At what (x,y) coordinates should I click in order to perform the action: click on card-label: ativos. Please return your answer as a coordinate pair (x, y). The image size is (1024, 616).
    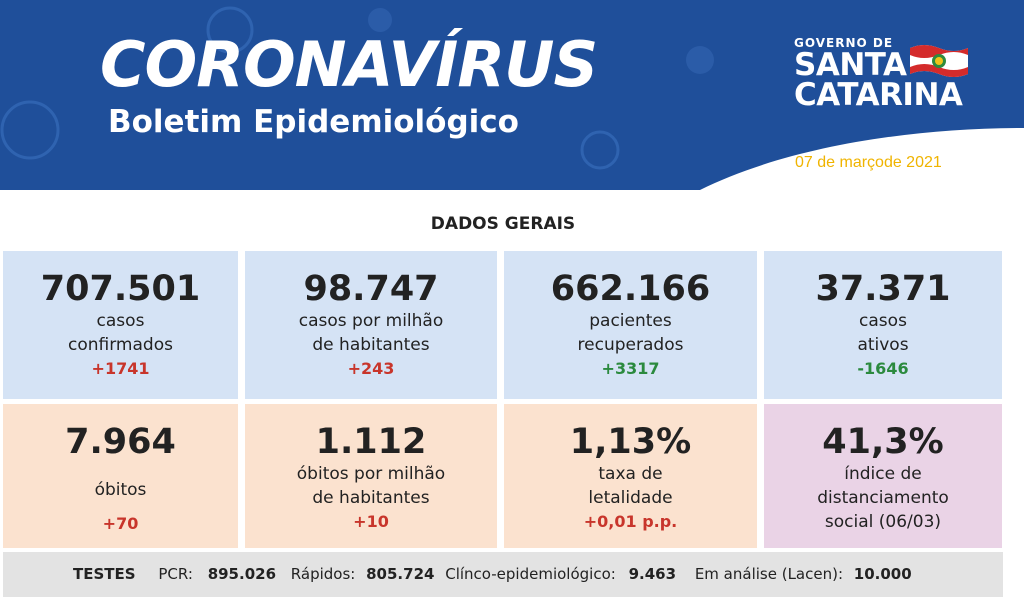
    Looking at the image, I should click on (883, 345).